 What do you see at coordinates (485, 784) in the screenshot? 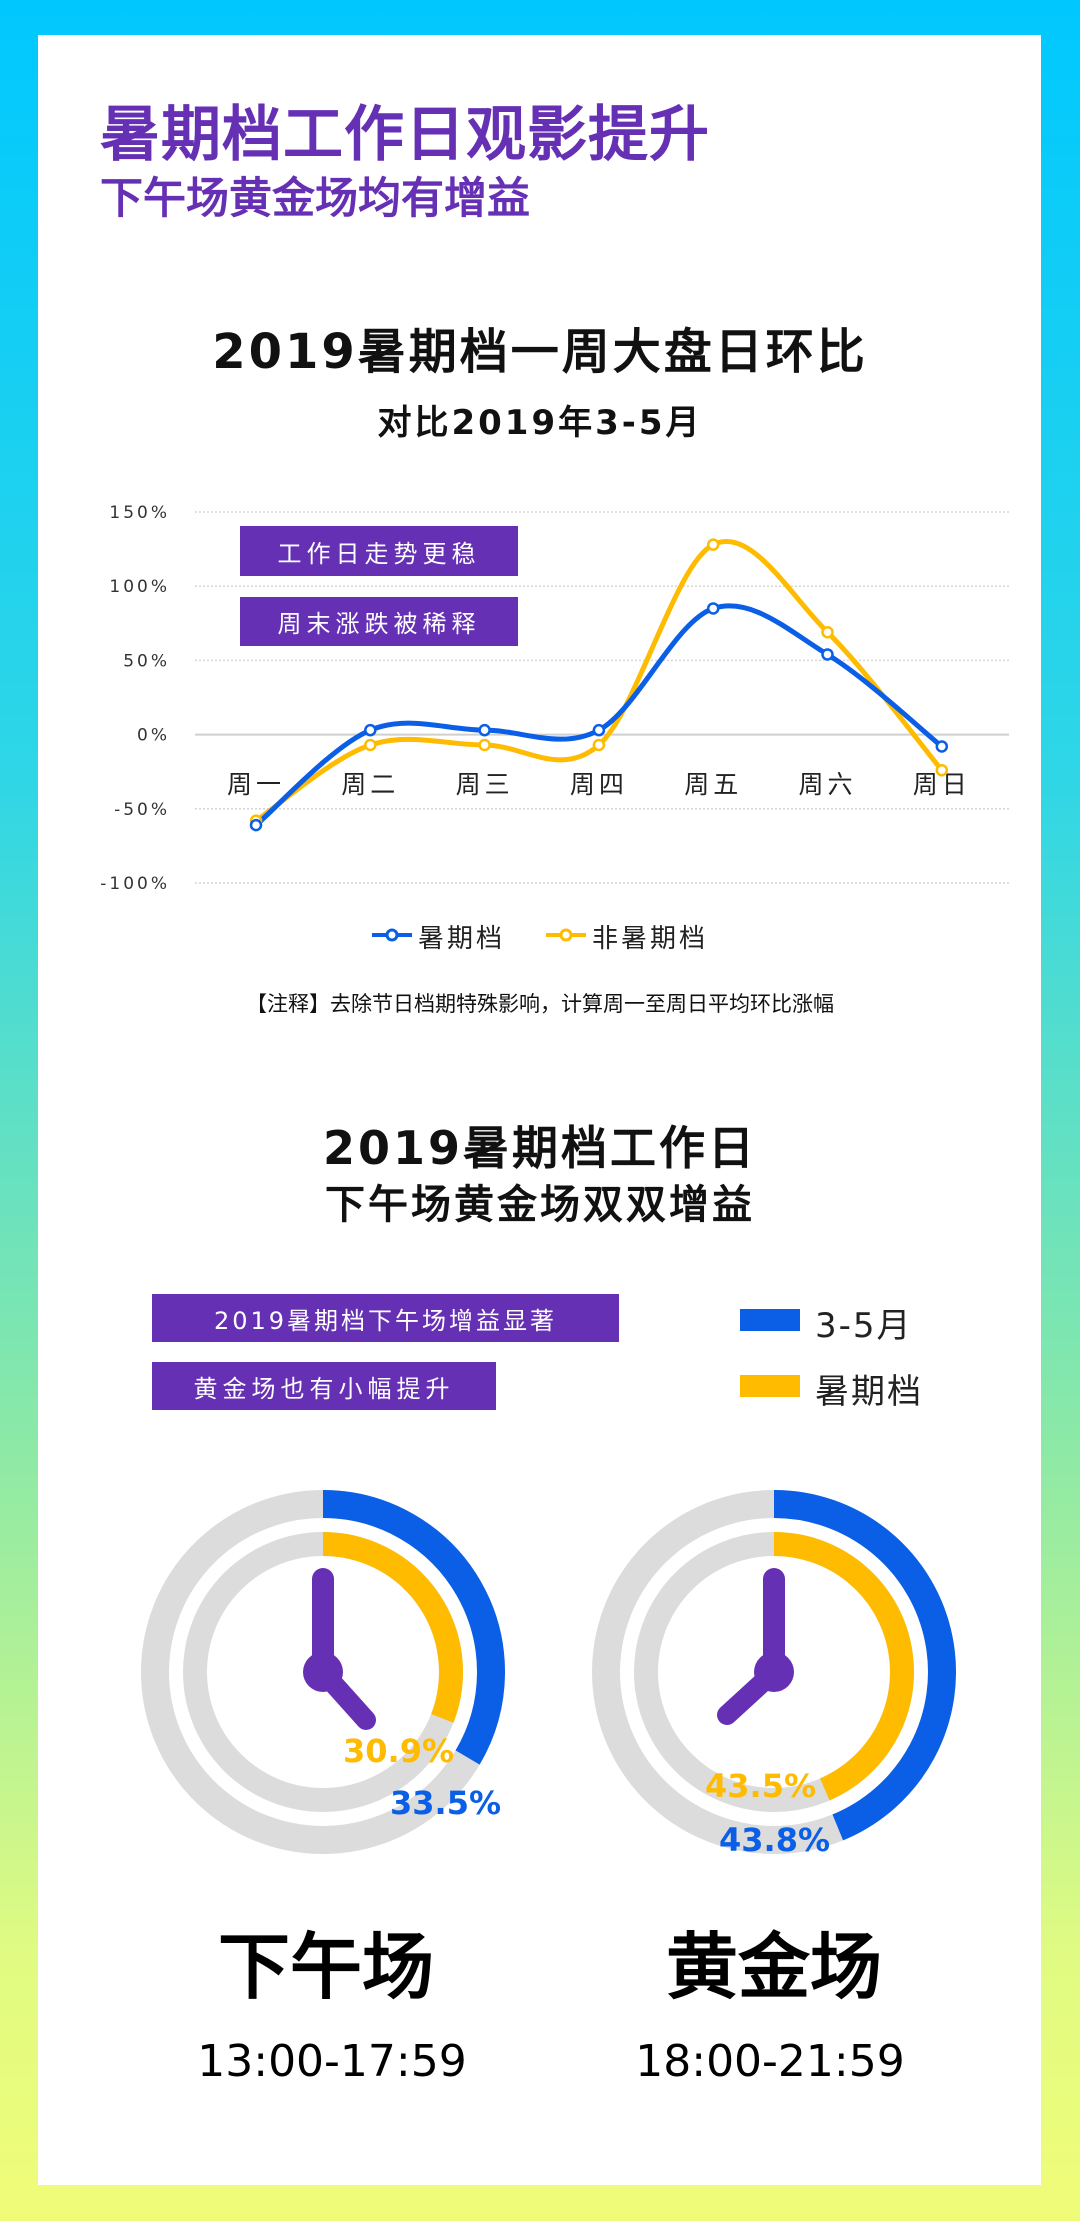
I see `x-tick-label: 周三` at bounding box center [485, 784].